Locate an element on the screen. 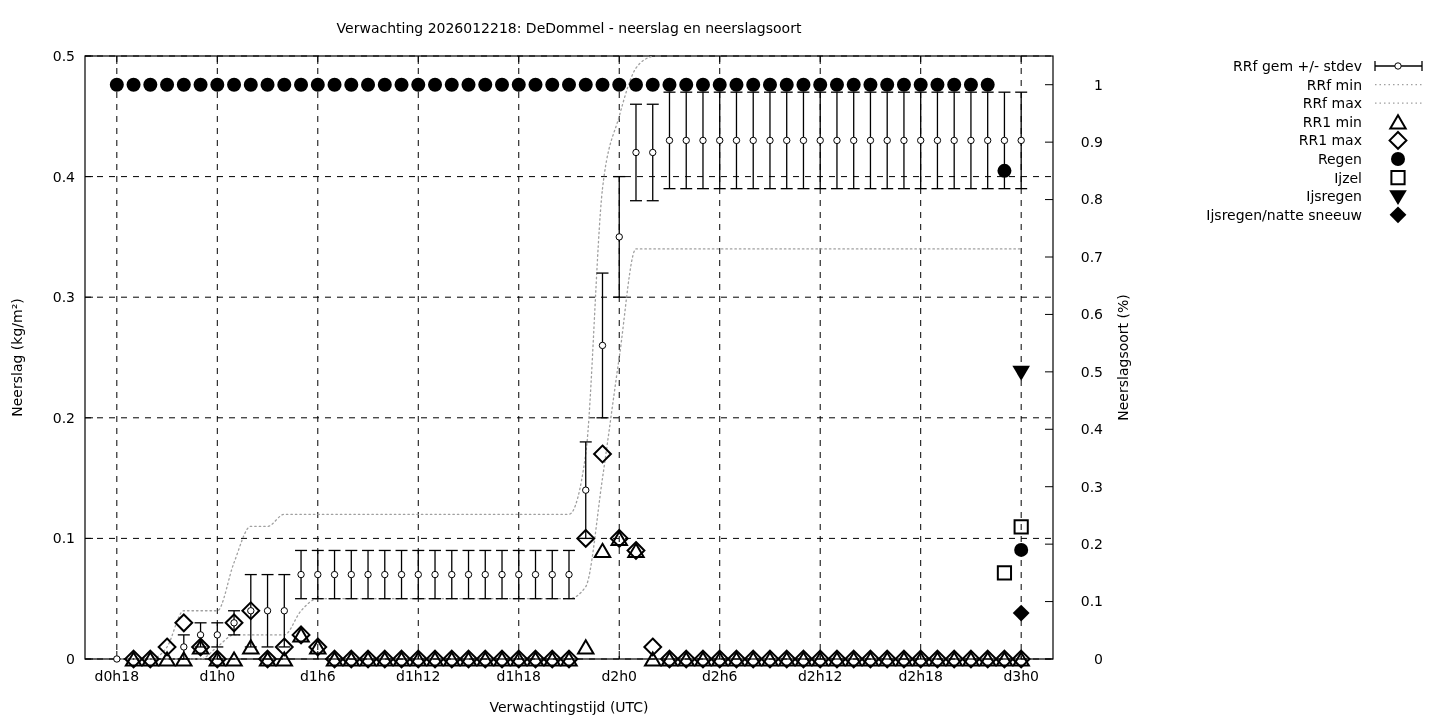 The image size is (1440, 720). y-tick-label: 0.5 is located at coordinates (63, 55).